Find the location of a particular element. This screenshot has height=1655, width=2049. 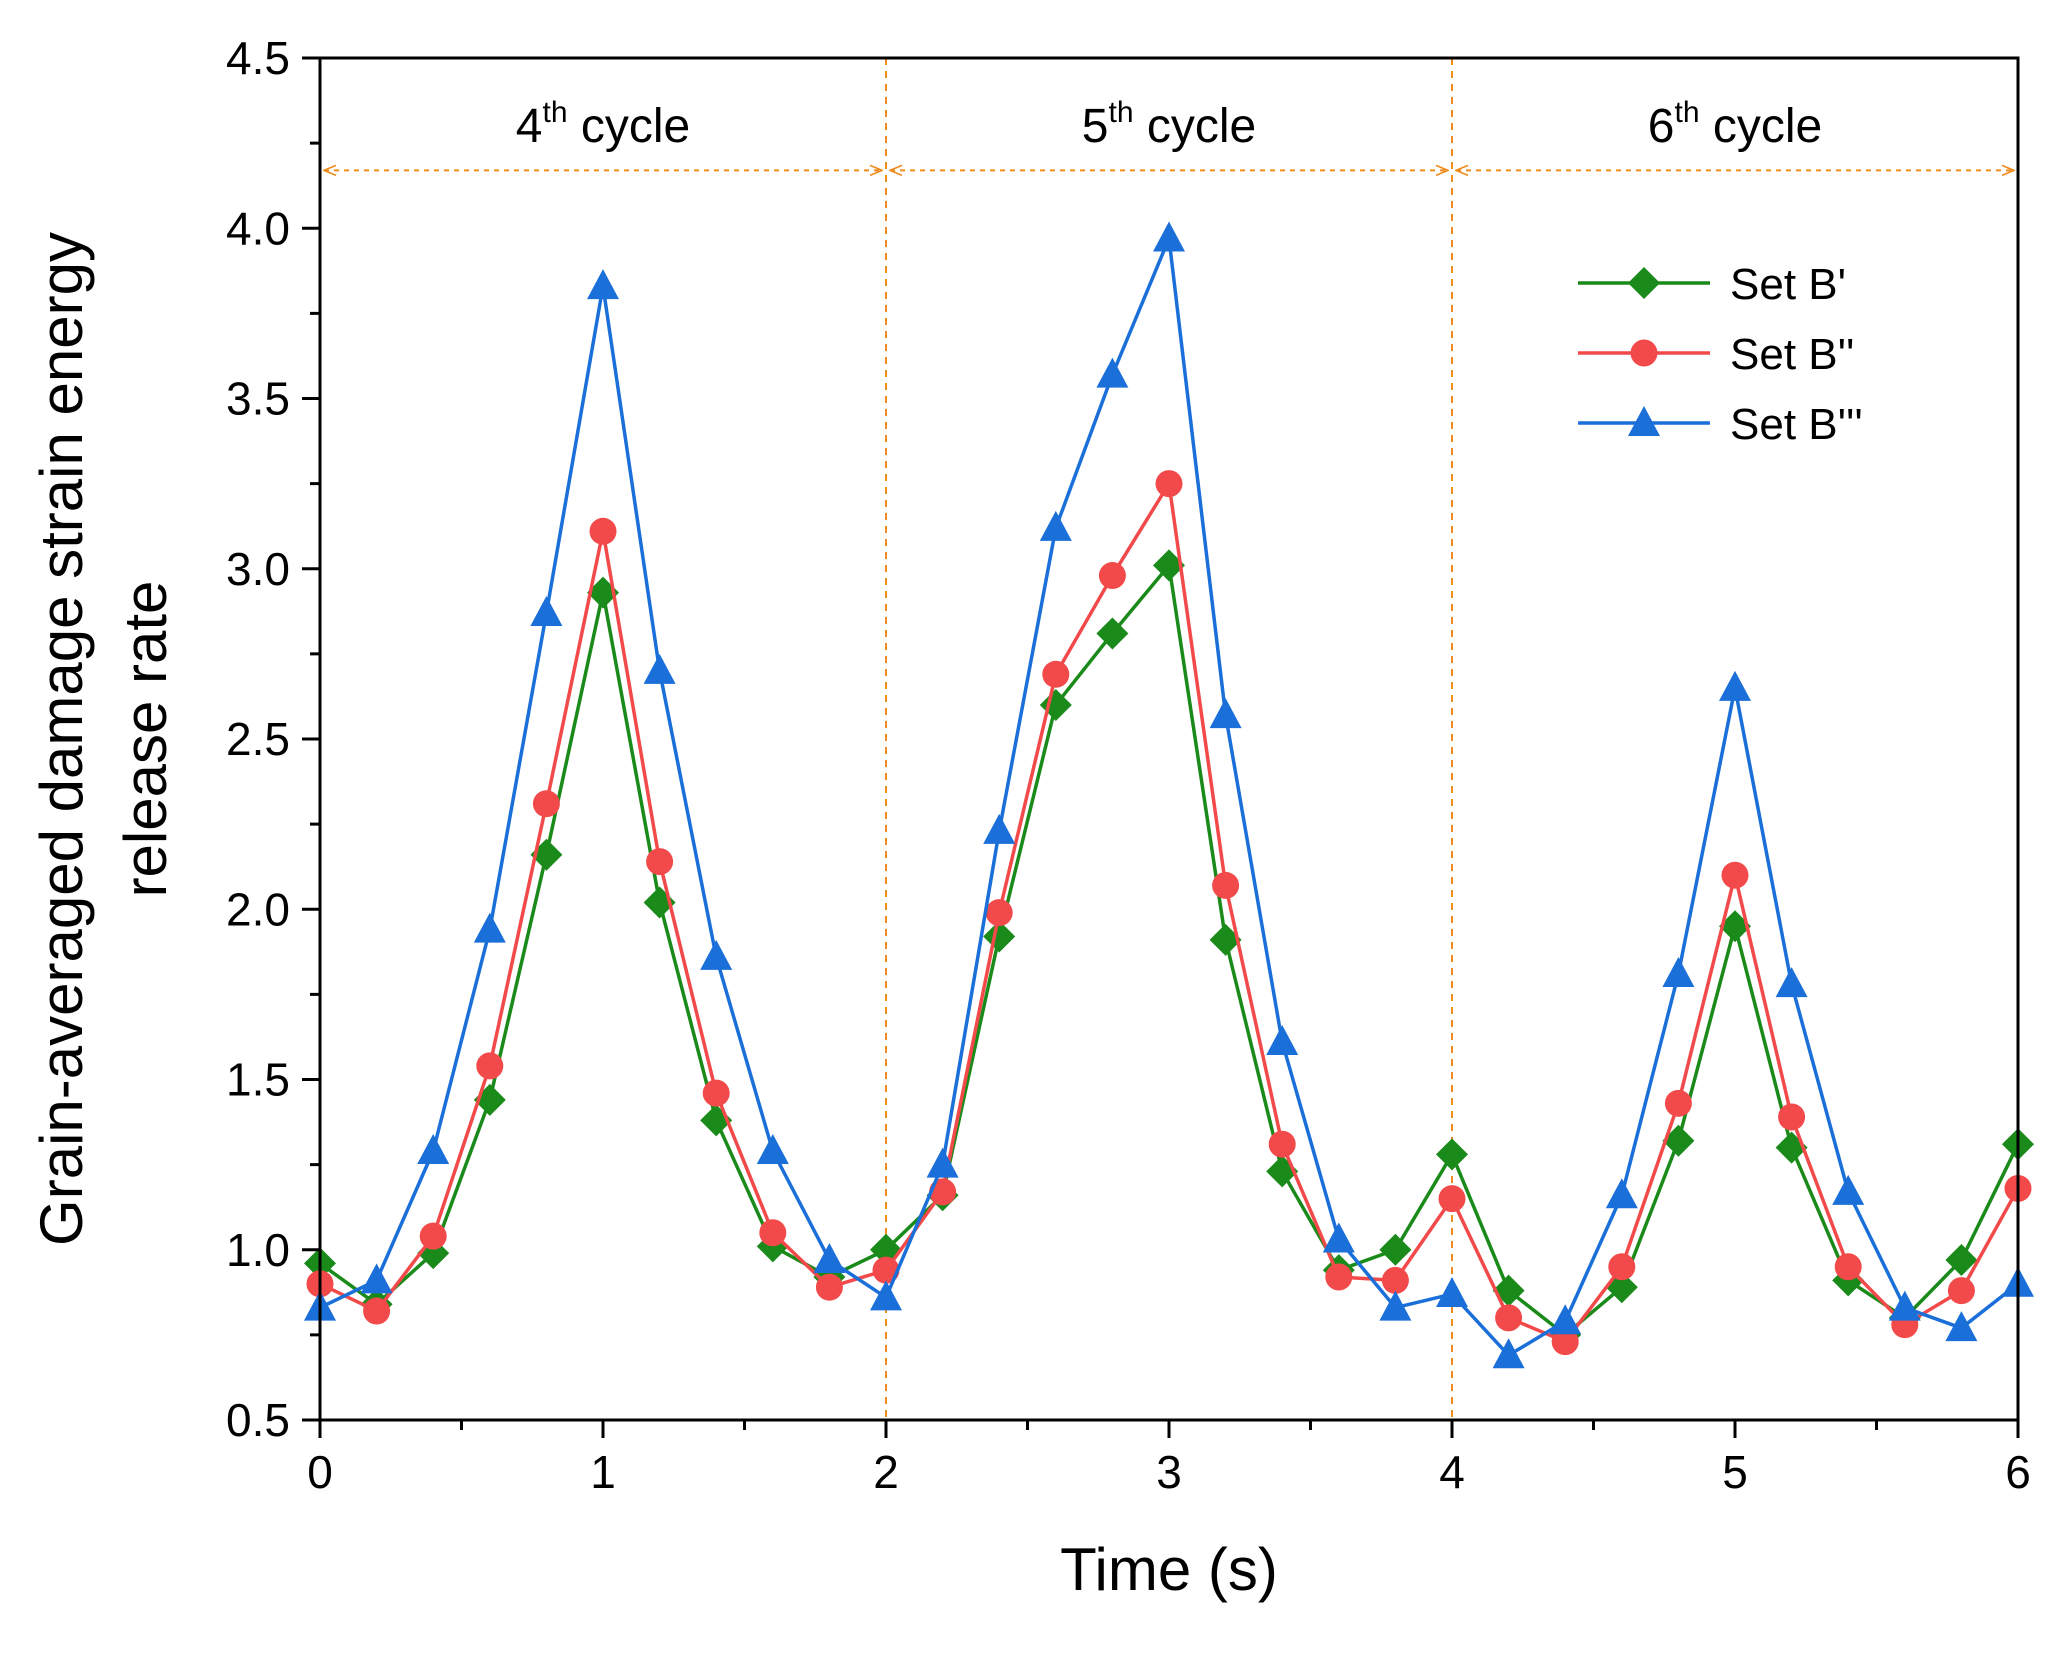

cycle-label-number: 5 is located at coordinates (1095, 126).